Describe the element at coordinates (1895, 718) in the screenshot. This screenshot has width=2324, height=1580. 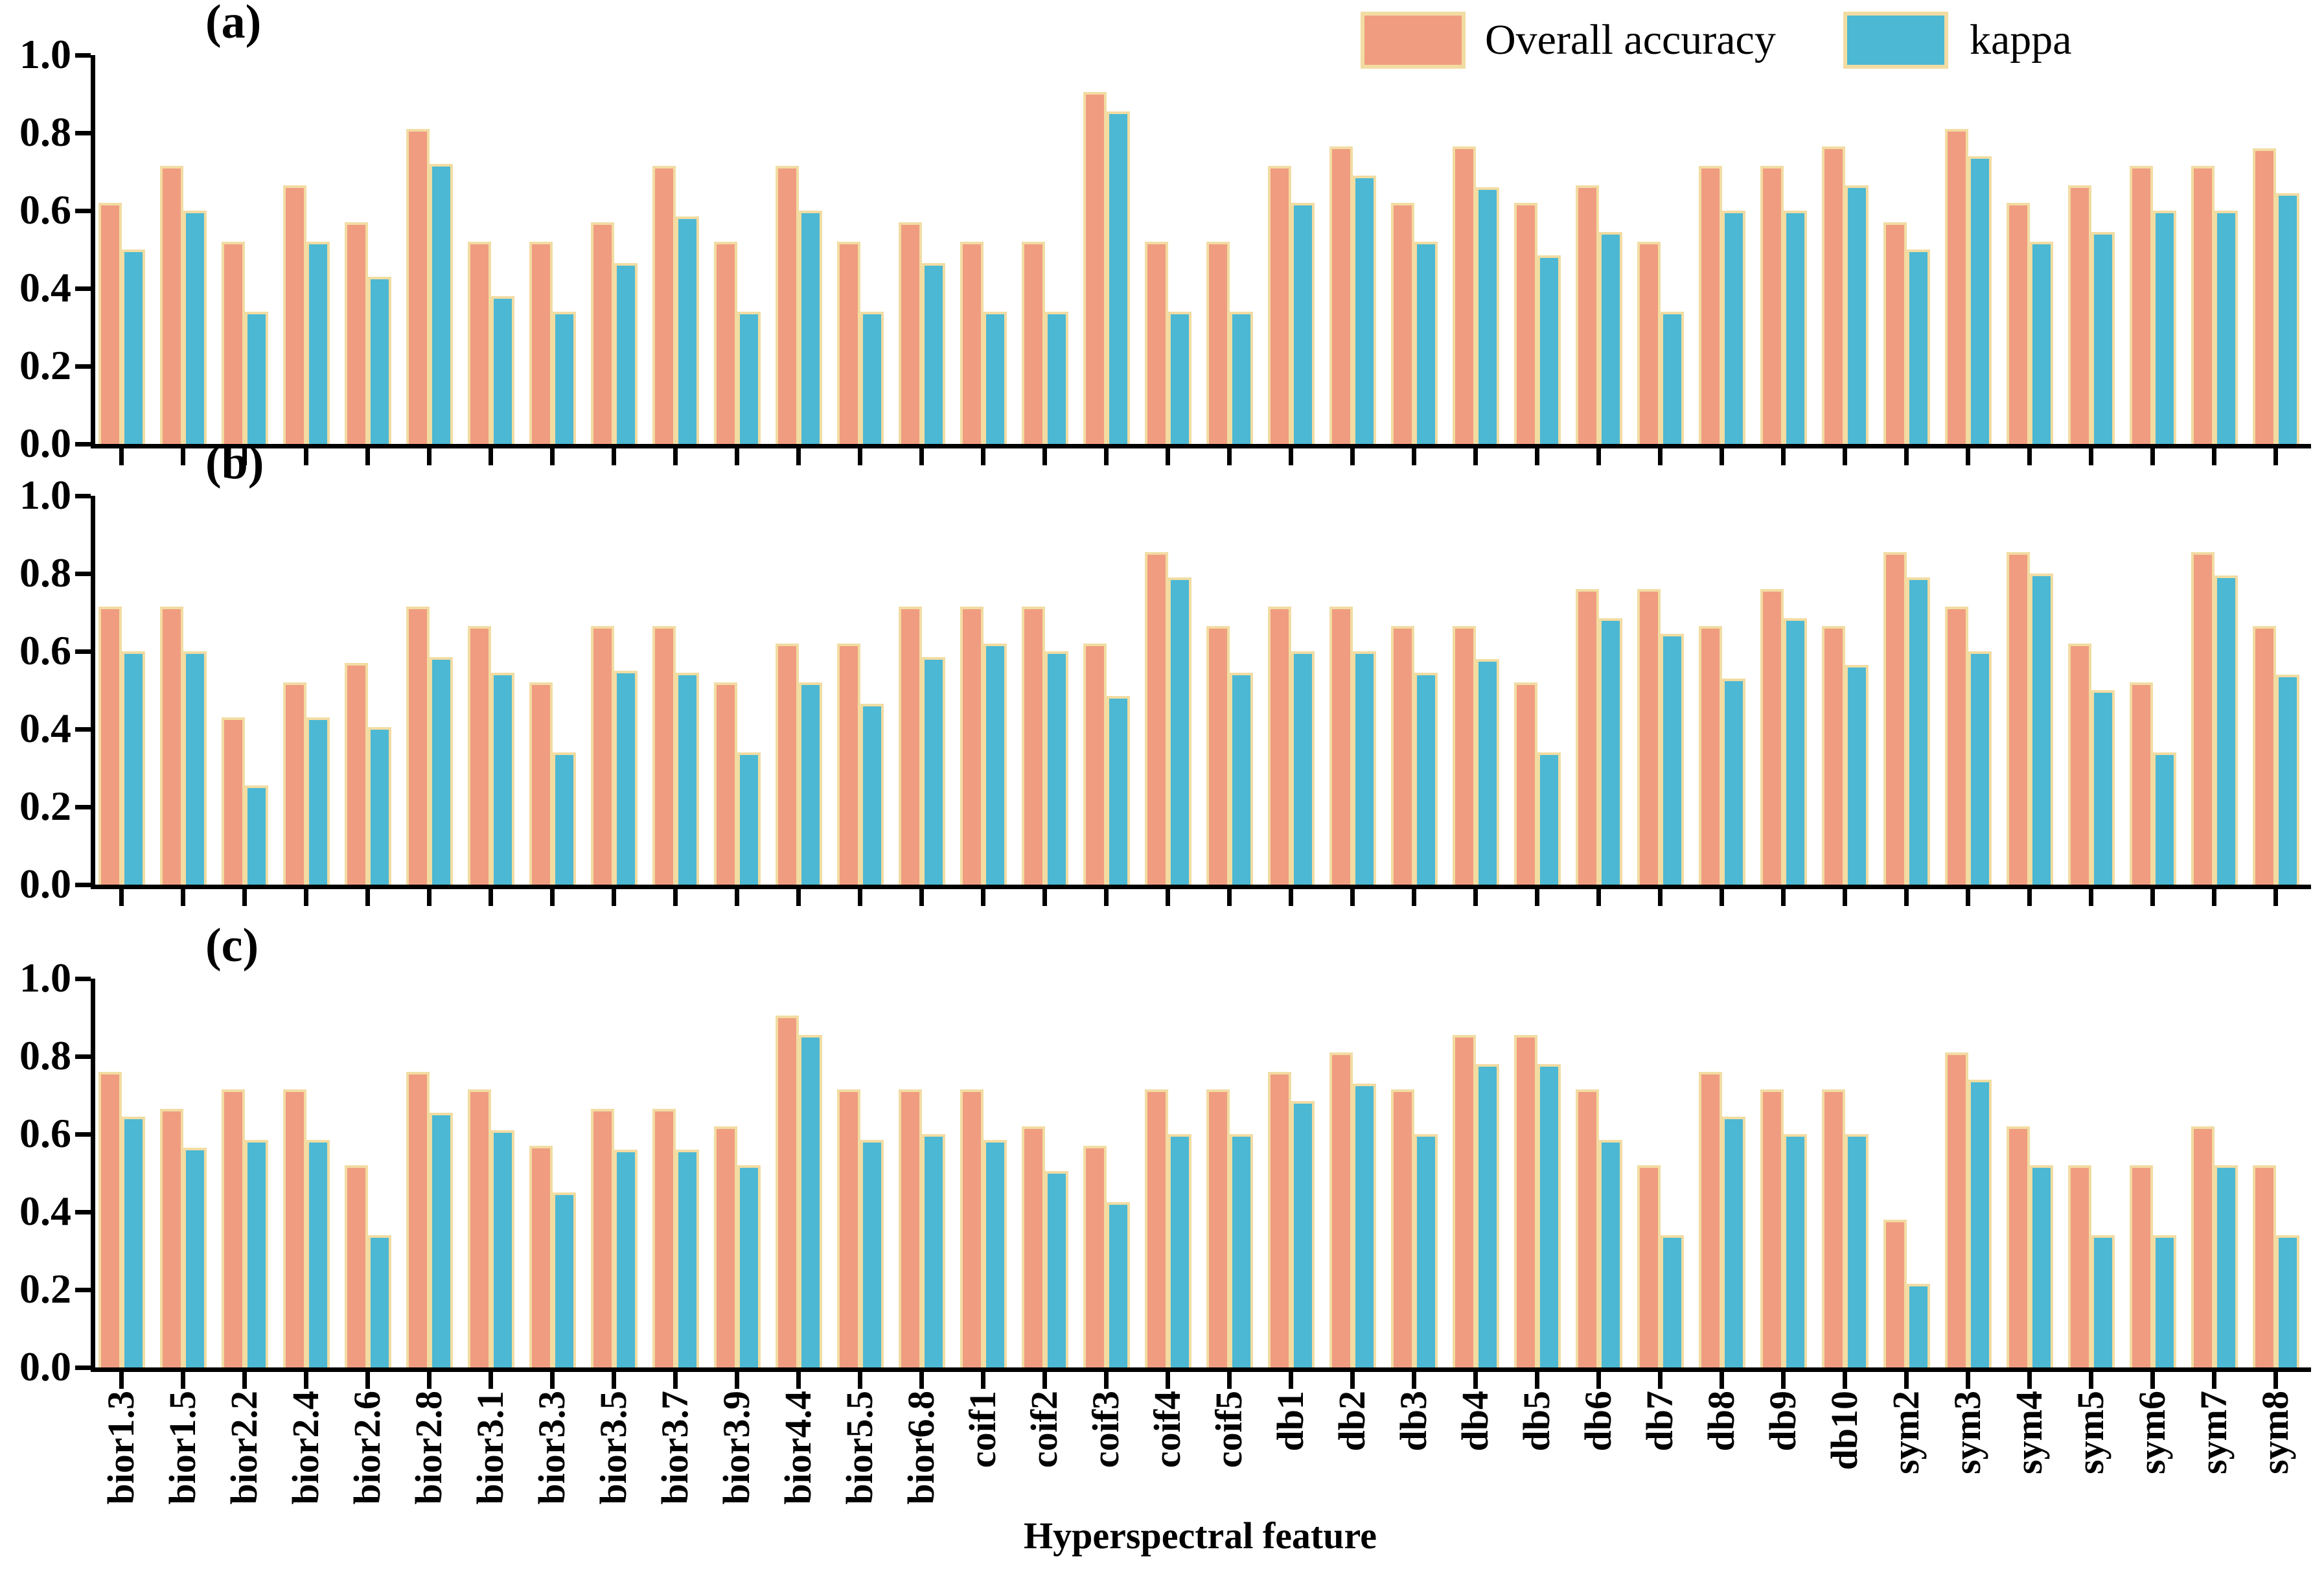
I see `bar-overall-accuracy-sym2` at that location.